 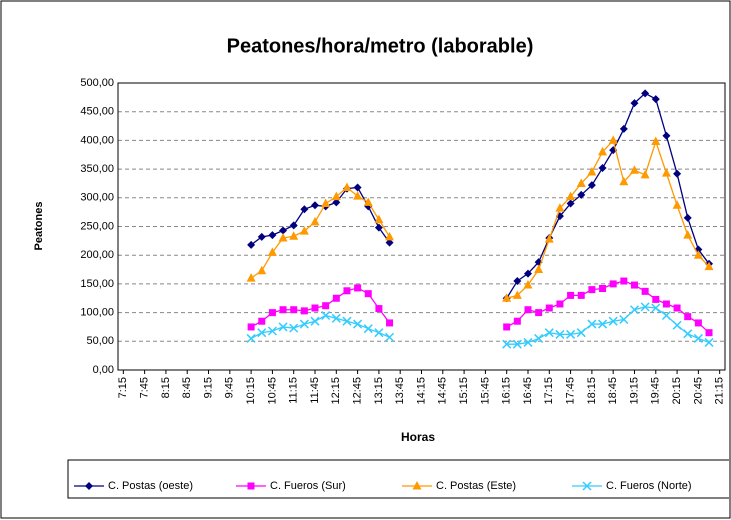 I want to click on series-line, so click(x=608, y=219).